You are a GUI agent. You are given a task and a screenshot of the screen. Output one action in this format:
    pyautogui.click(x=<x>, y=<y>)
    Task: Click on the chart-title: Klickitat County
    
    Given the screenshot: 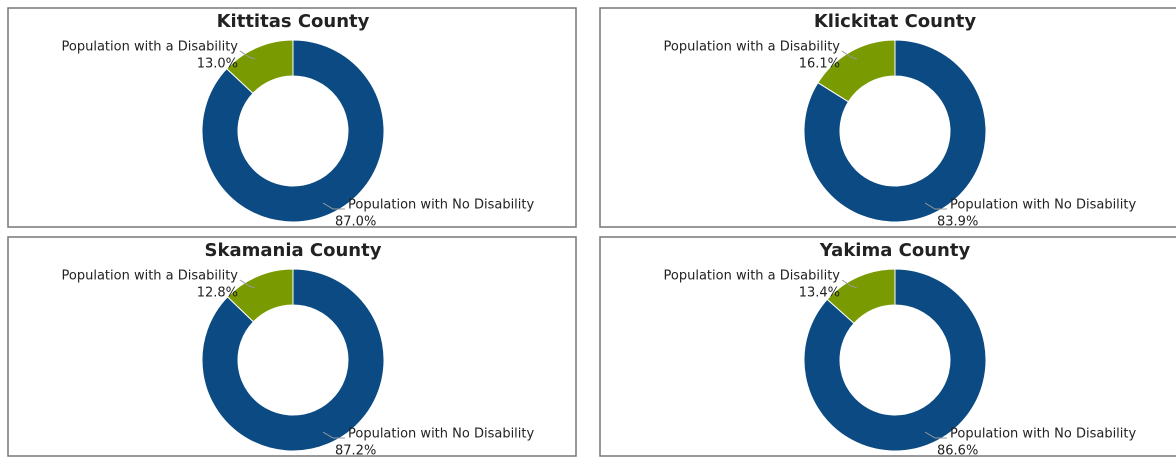 What is the action you would take?
    pyautogui.click(x=895, y=21)
    